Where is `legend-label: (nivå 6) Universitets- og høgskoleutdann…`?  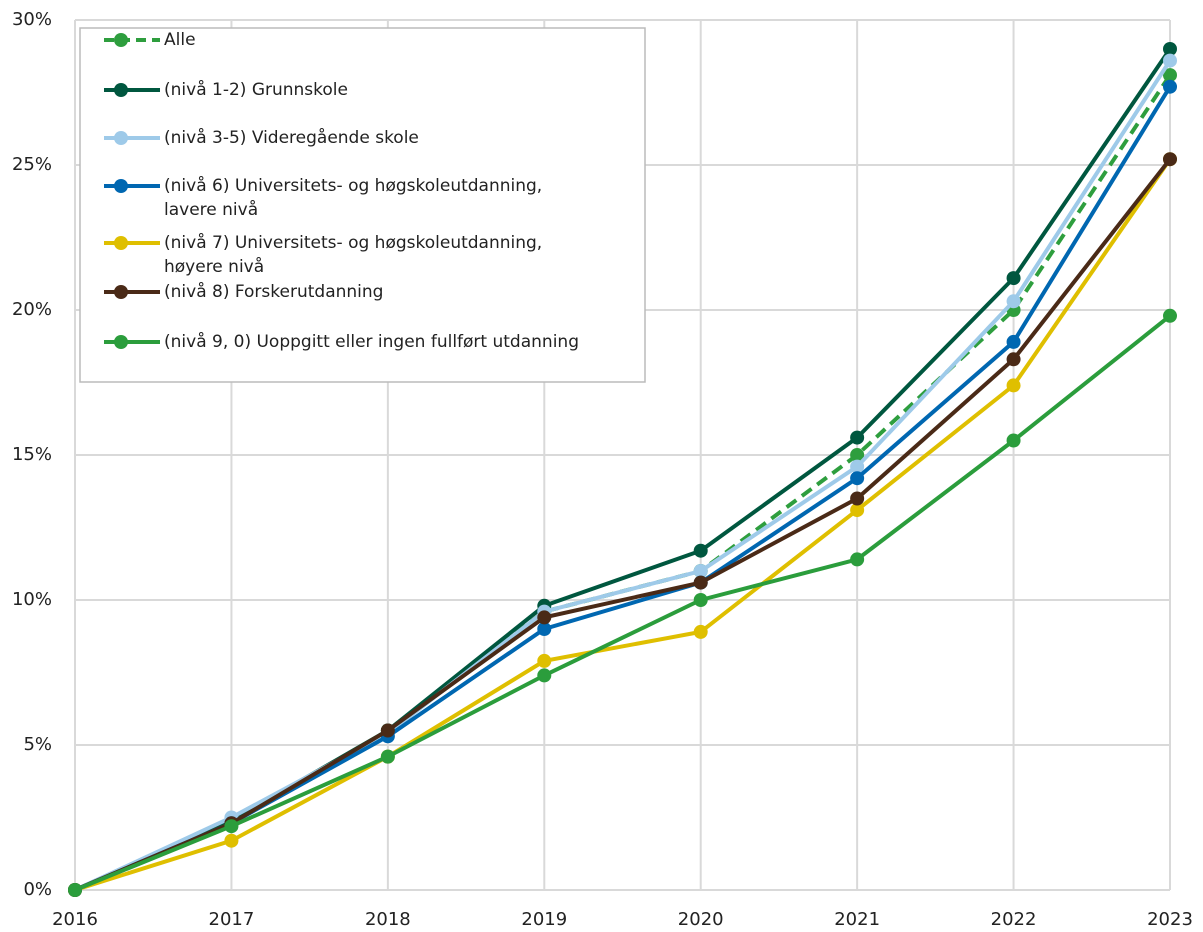 legend-label: (nivå 6) Universitets- og høgskoleutdann… is located at coordinates (353, 197).